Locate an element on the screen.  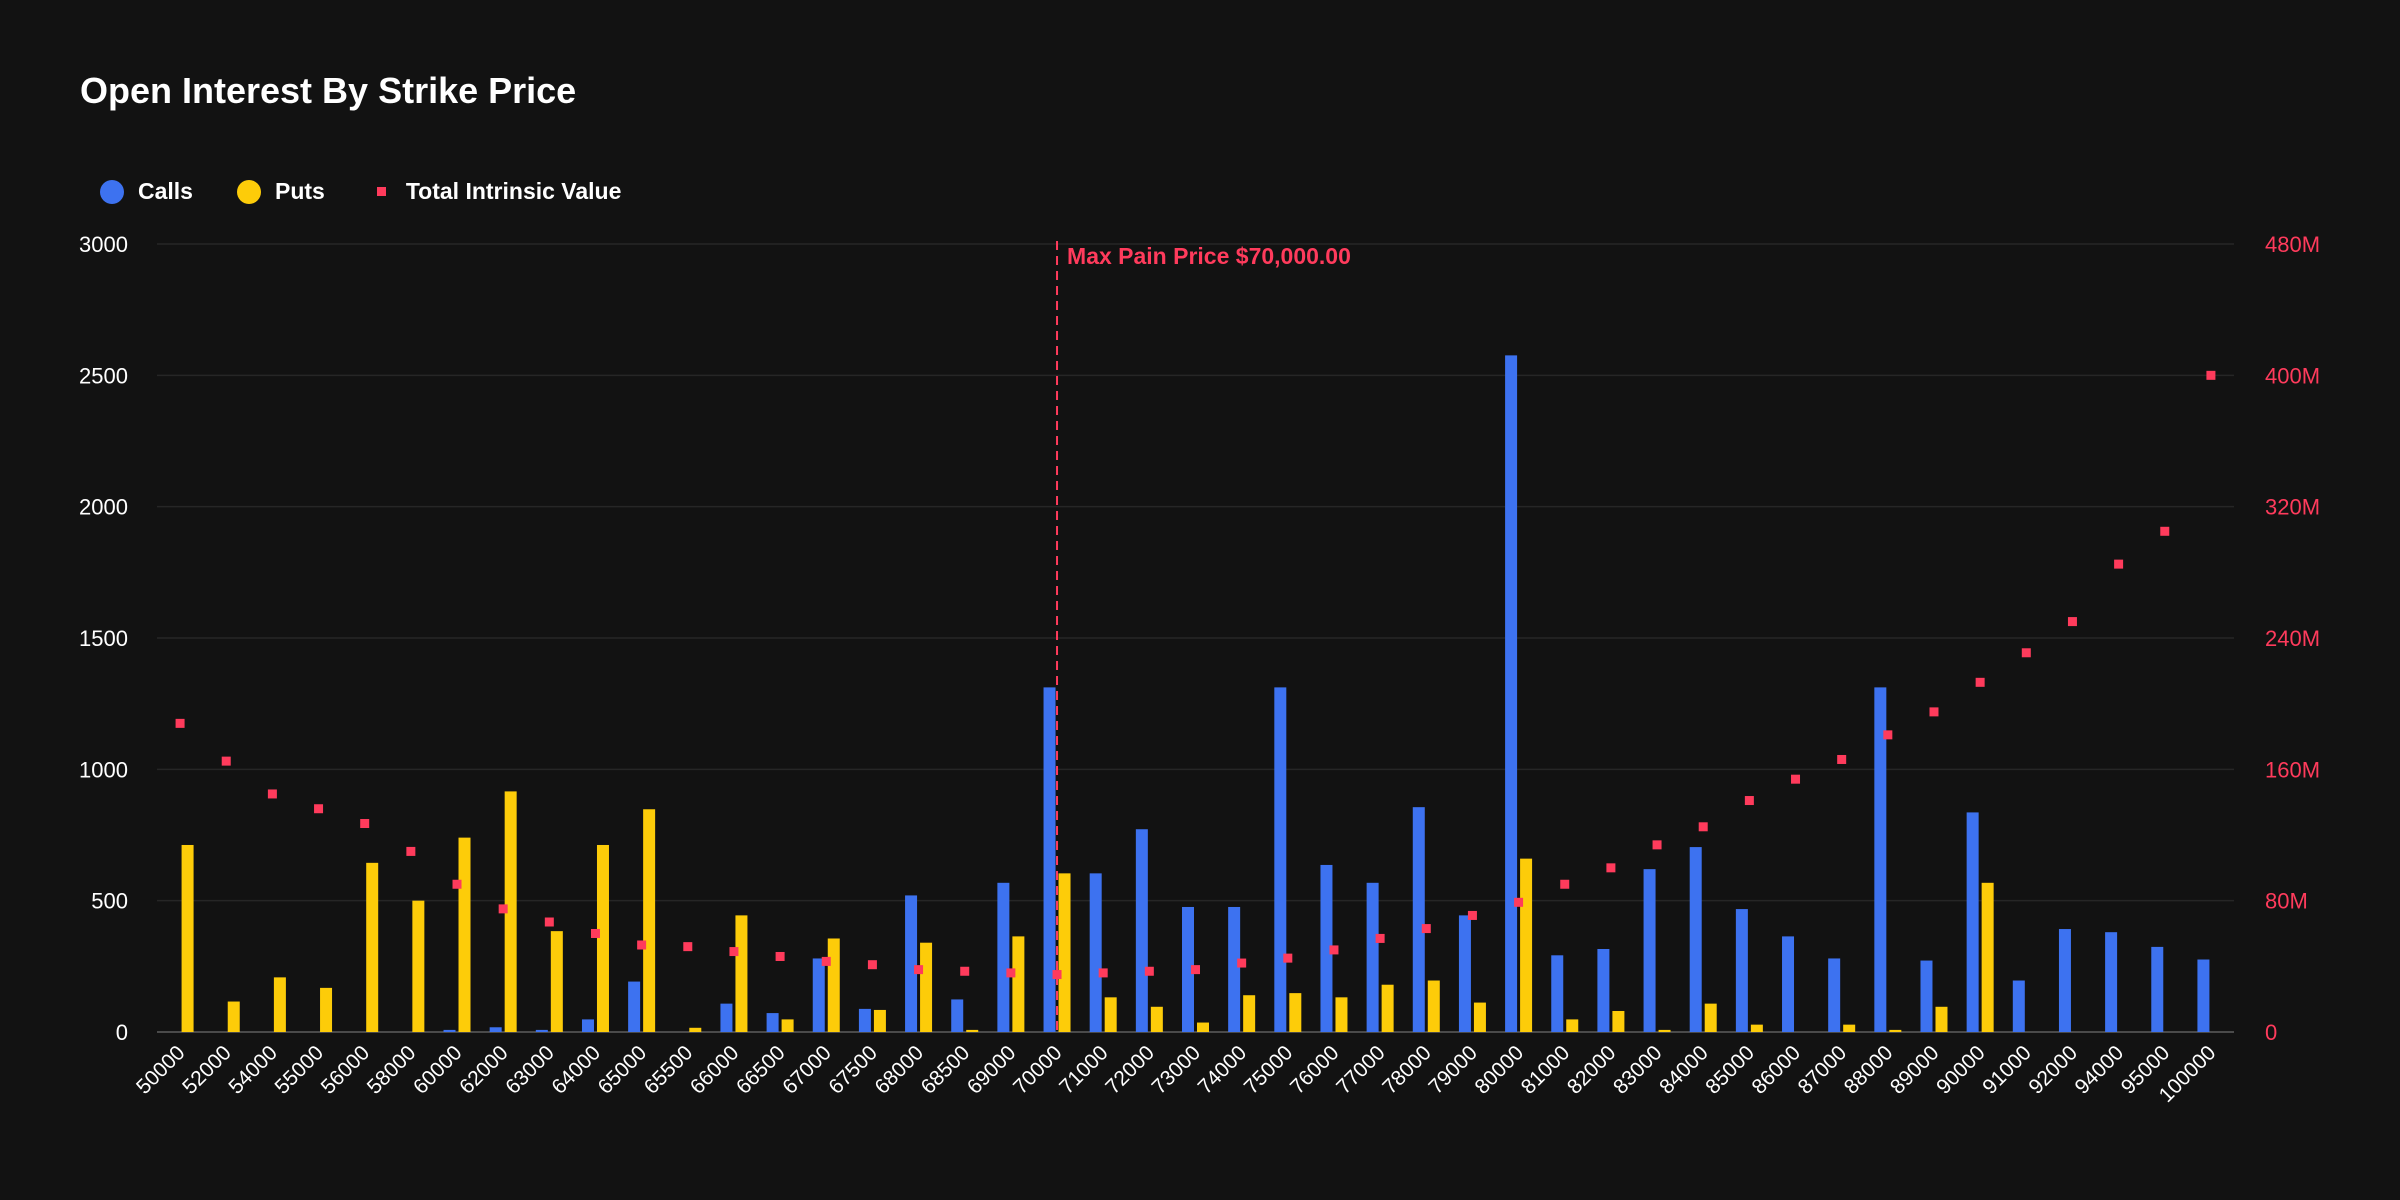
legend-item-intrinsic: Total Intrinsic Value is located at coordinates (495, 191).